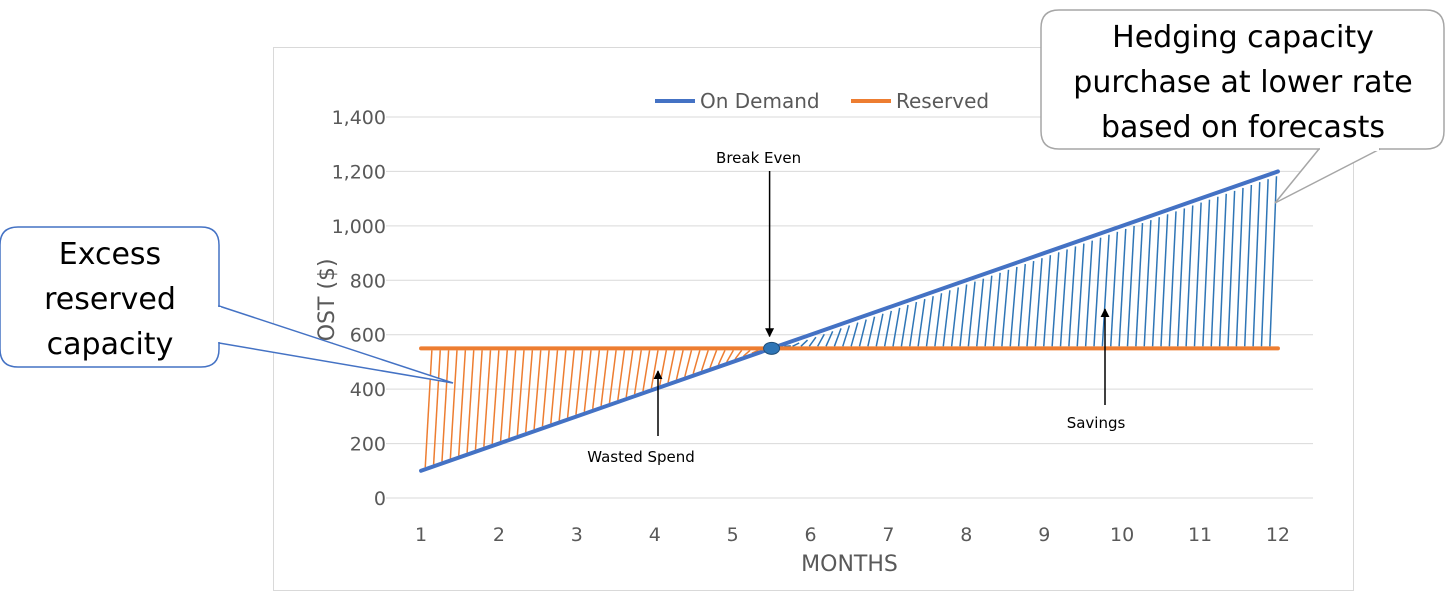 The width and height of the screenshot is (1447, 592). What do you see at coordinates (1243, 127) in the screenshot?
I see `callout-line: based on forecasts` at bounding box center [1243, 127].